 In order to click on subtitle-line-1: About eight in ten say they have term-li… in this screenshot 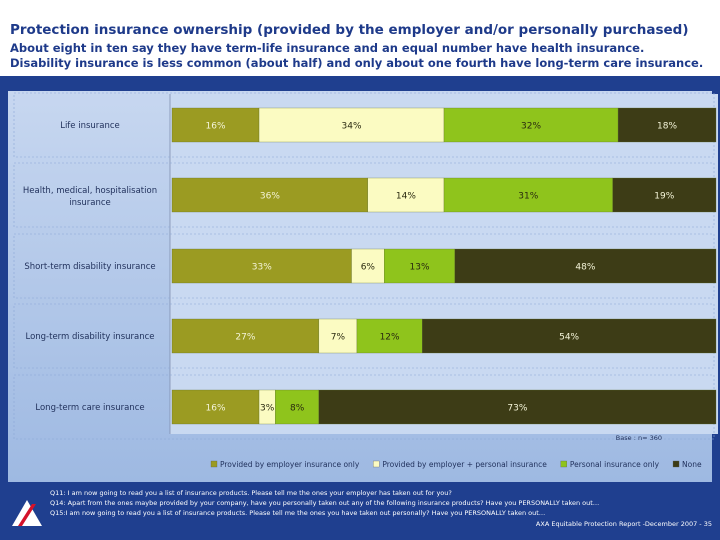, I will do `click(327, 48)`.